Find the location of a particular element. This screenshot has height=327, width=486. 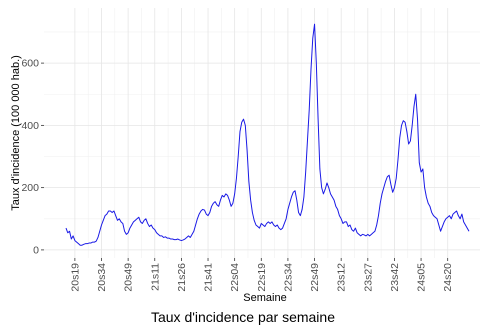

y-axis-title: Taux d'incidence (100 000 hab.) is located at coordinates (16, 133).